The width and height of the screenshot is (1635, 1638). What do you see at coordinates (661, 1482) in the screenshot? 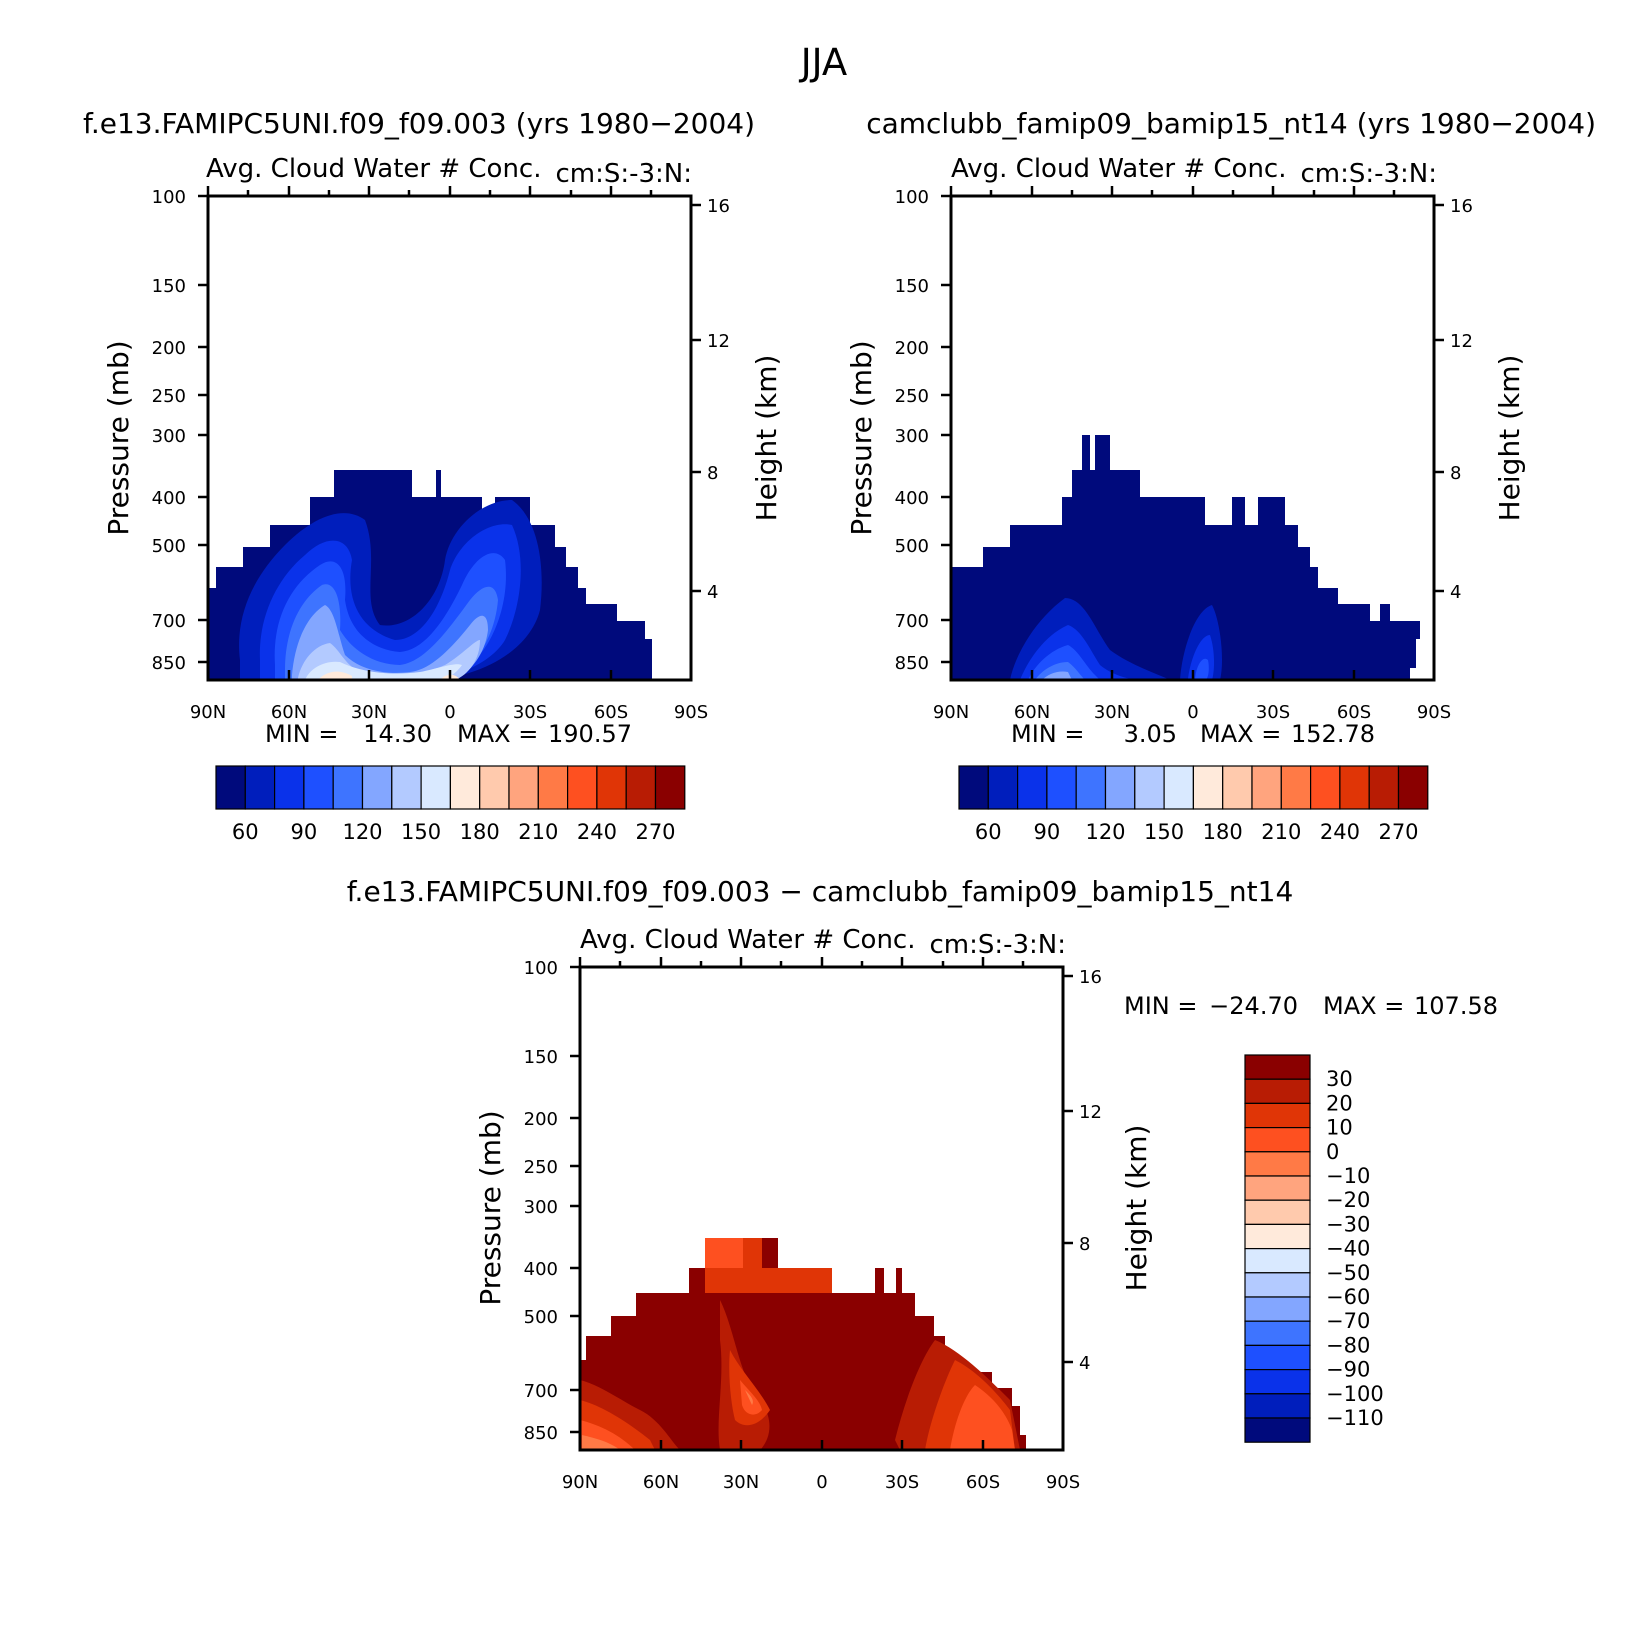
I see `x-tick-label: 60N` at bounding box center [661, 1482].